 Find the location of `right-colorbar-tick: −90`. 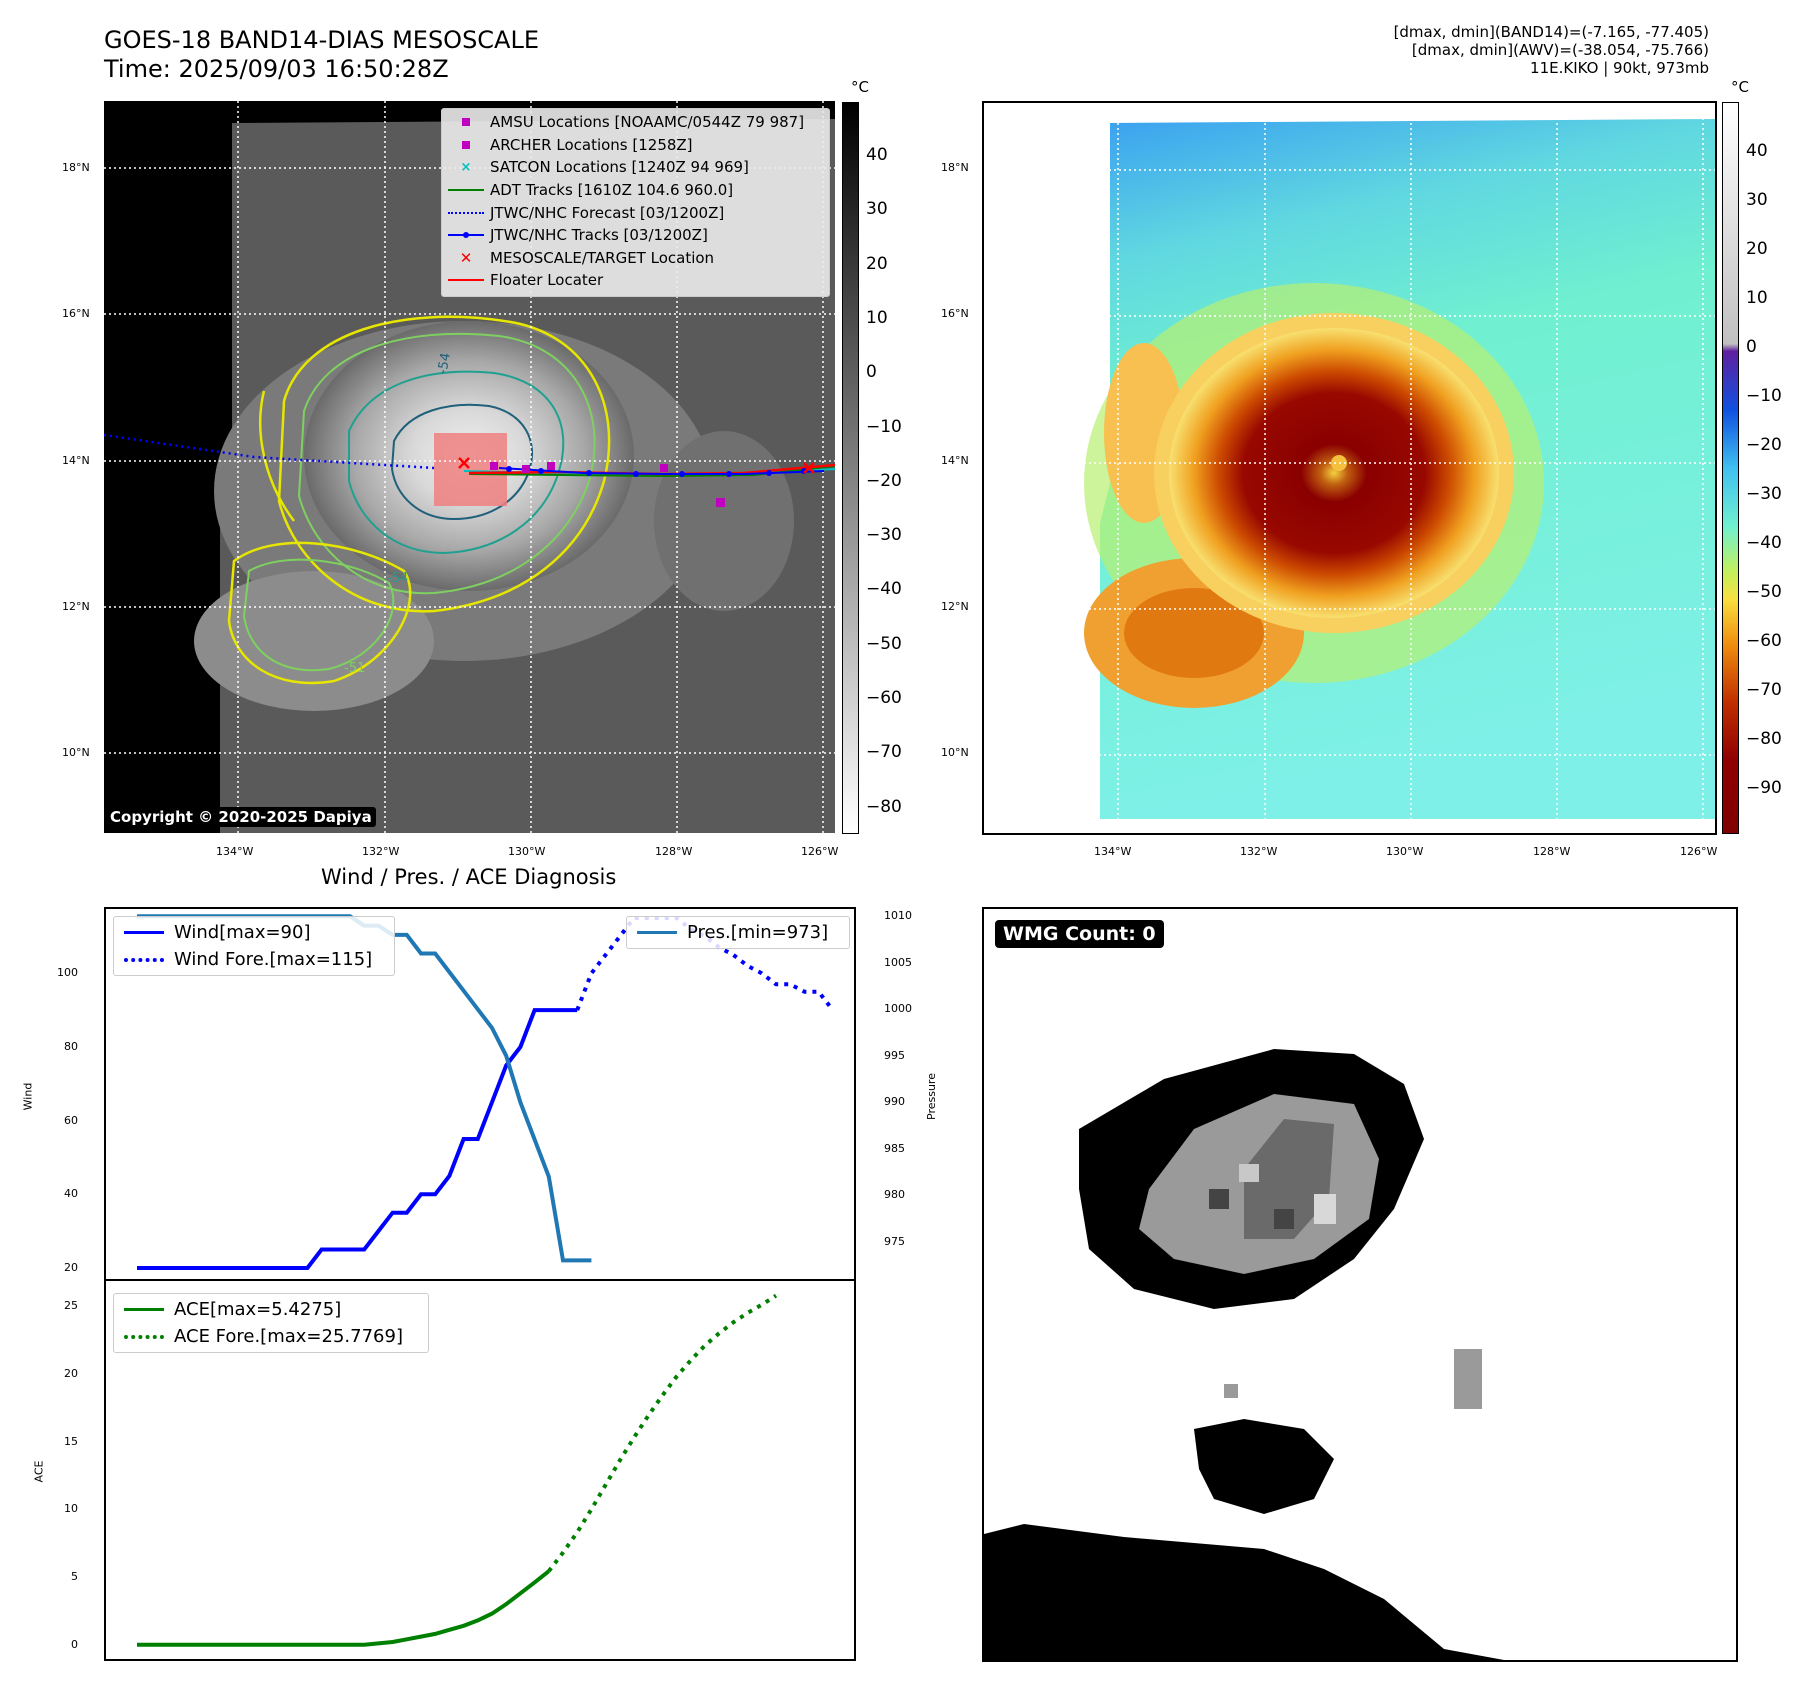

right-colorbar-tick: −90 is located at coordinates (1764, 788).